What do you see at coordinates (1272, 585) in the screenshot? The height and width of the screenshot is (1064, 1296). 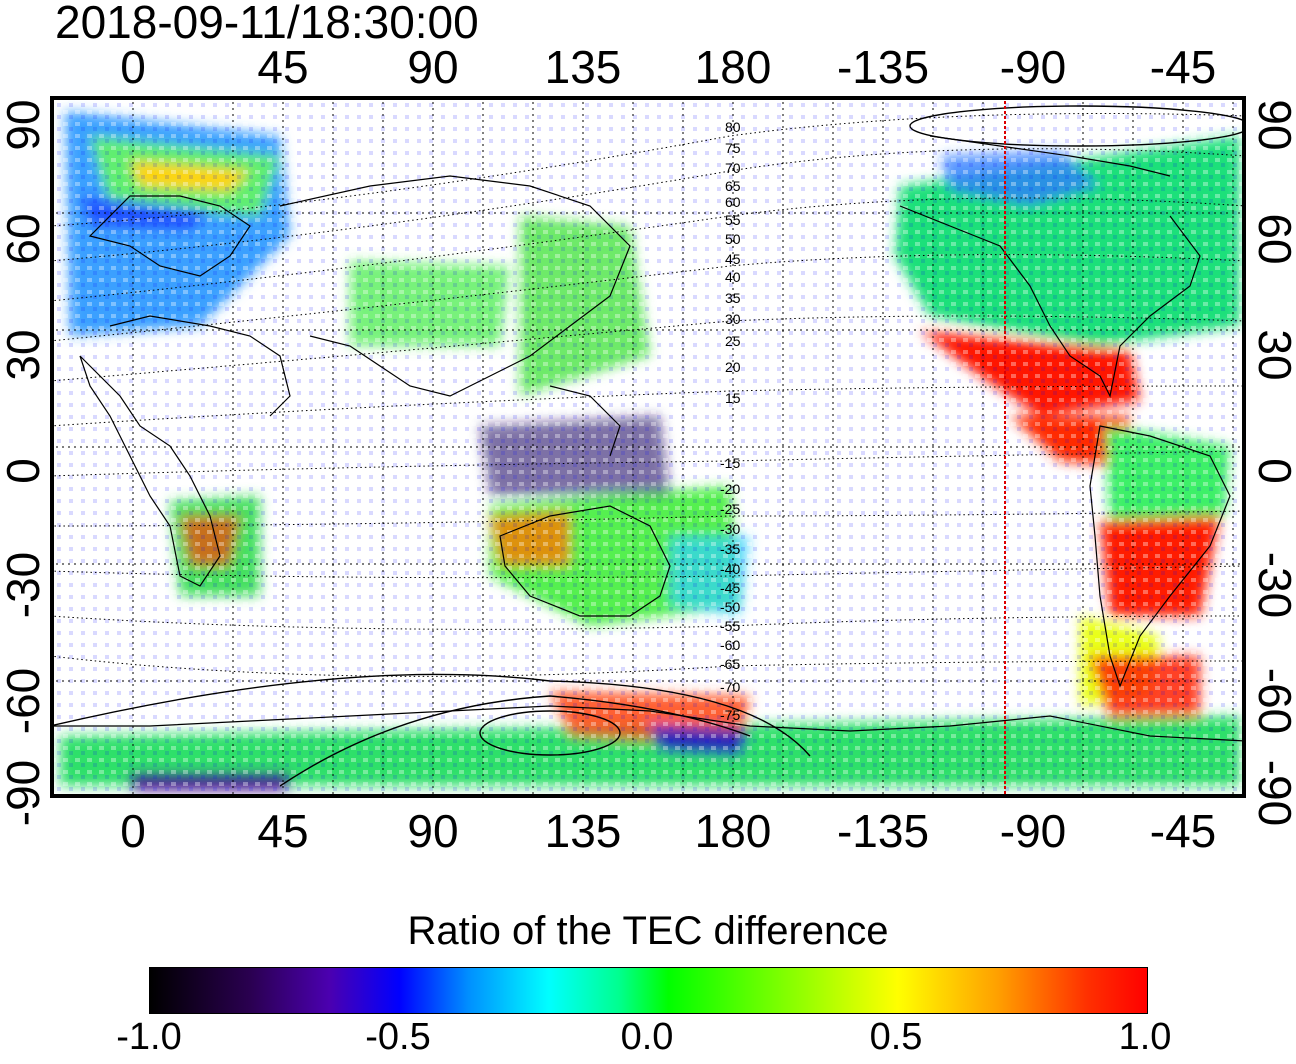 I see `right-lat-label: -30` at bounding box center [1272, 585].